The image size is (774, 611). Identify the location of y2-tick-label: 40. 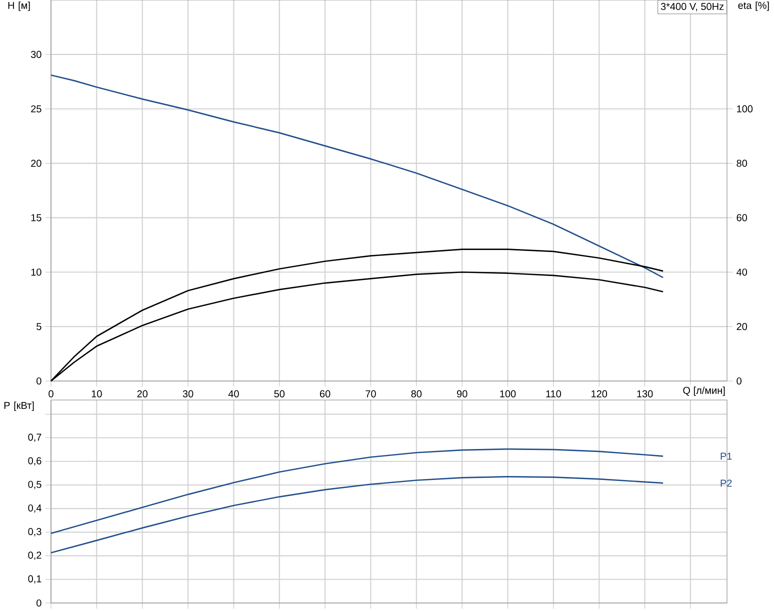
(742, 272).